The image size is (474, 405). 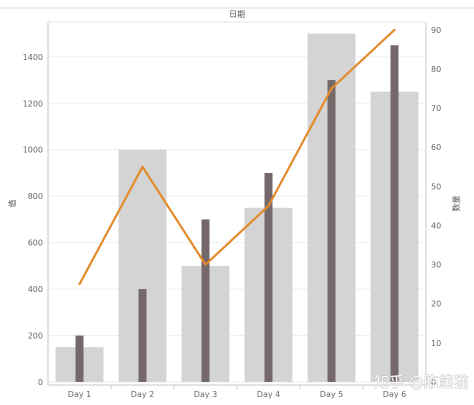 What do you see at coordinates (35, 336) in the screenshot?
I see `y-left-tick-label: 200` at bounding box center [35, 336].